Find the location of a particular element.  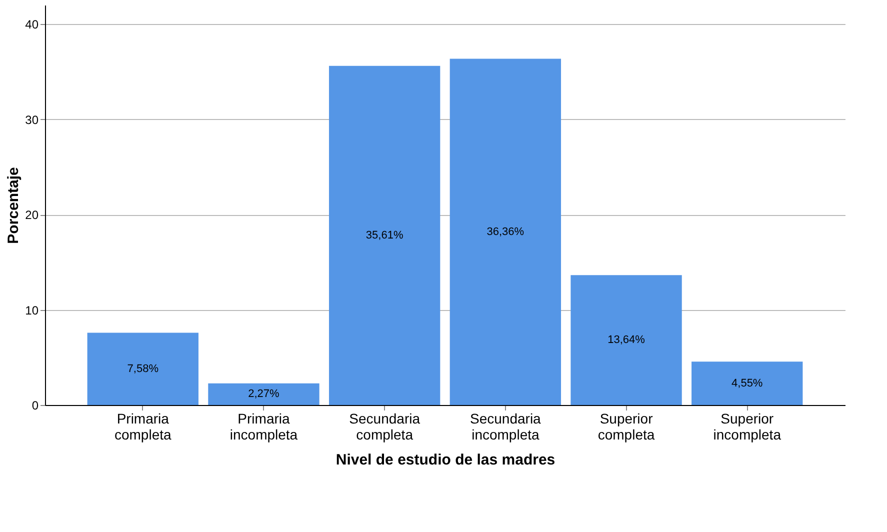

x-tick-label: Superior completa is located at coordinates (626, 426).